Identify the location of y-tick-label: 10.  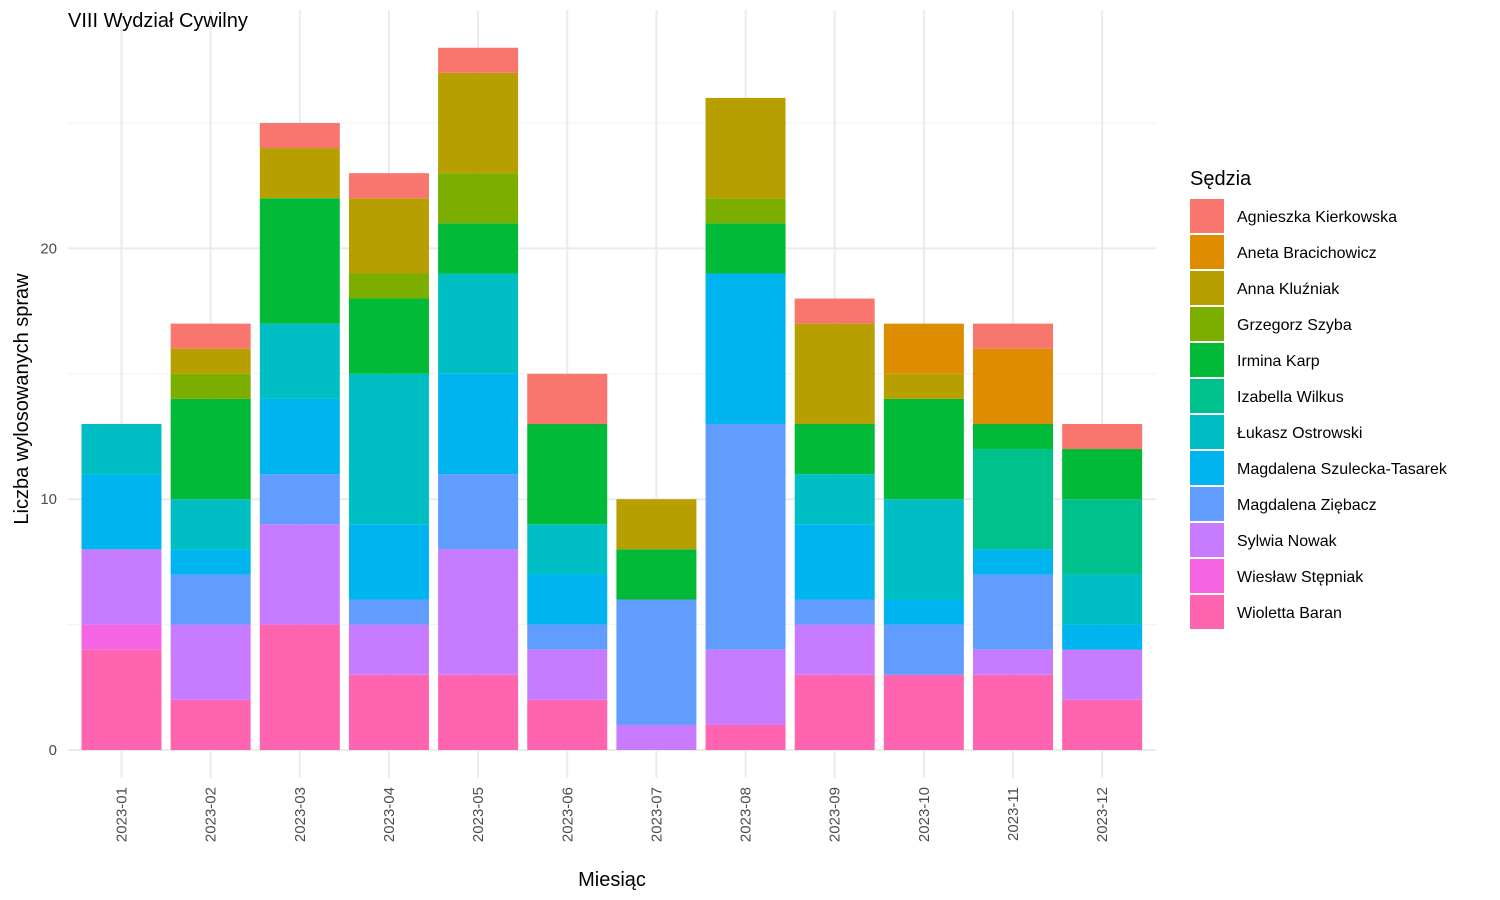
(48, 499).